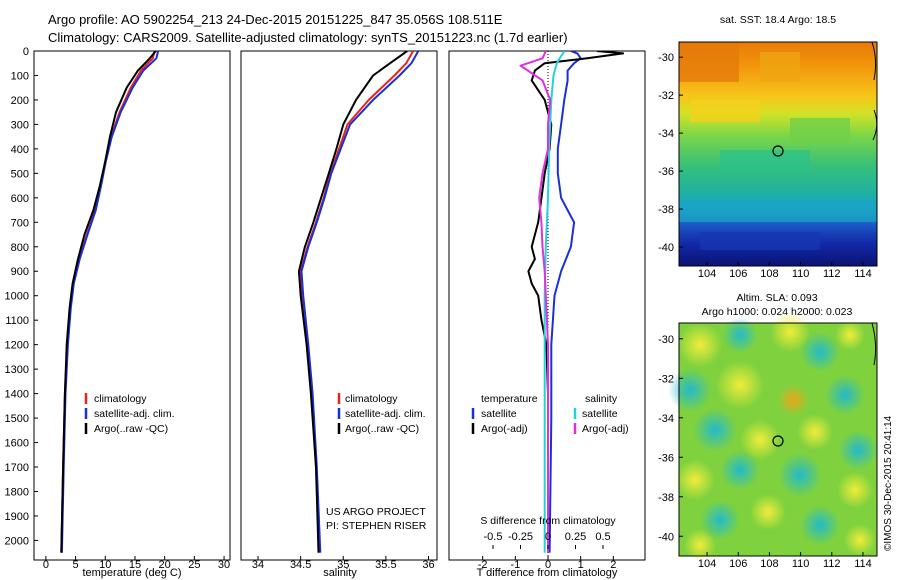  What do you see at coordinates (20, 101) in the screenshot?
I see `depth-tick-label: 200` at bounding box center [20, 101].